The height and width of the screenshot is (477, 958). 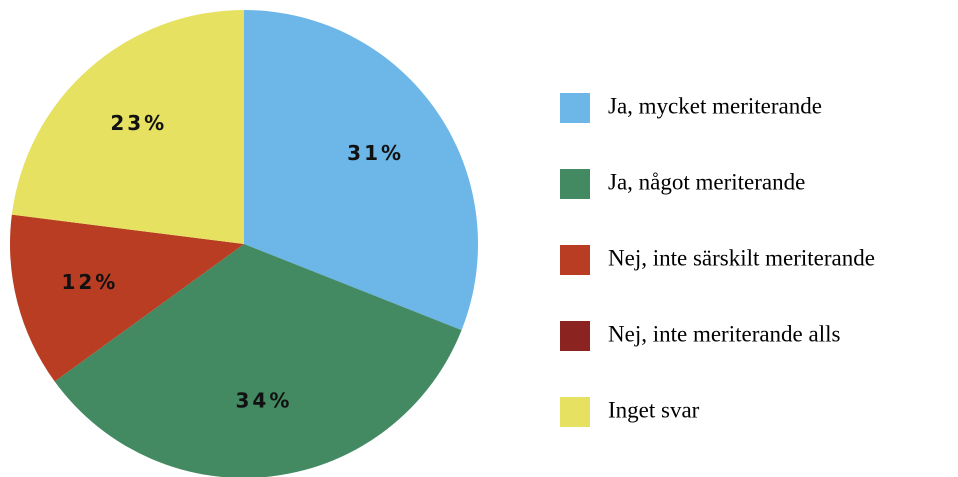 What do you see at coordinates (741, 257) in the screenshot?
I see `legend-label: Nej, inte särskilt meriterande` at bounding box center [741, 257].